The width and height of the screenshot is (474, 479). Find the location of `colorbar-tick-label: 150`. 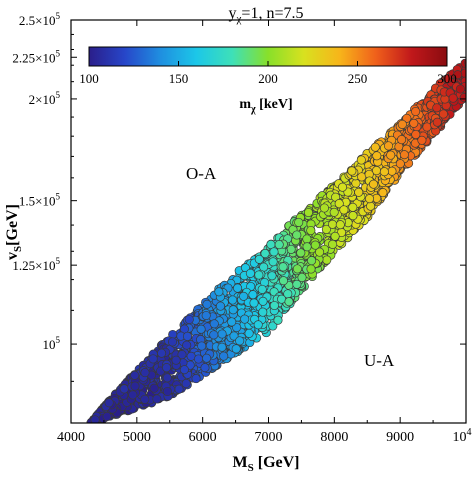

colorbar-tick-label: 150 is located at coordinates (179, 78).